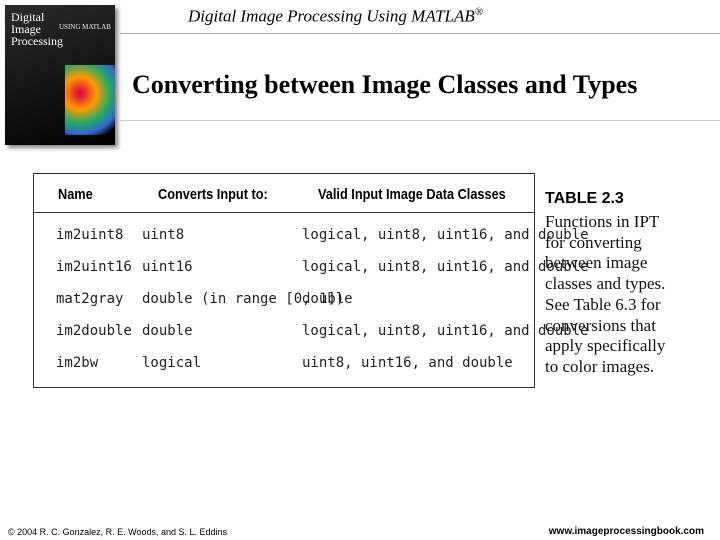  What do you see at coordinates (172, 363) in the screenshot?
I see `table-cell: logical` at bounding box center [172, 363].